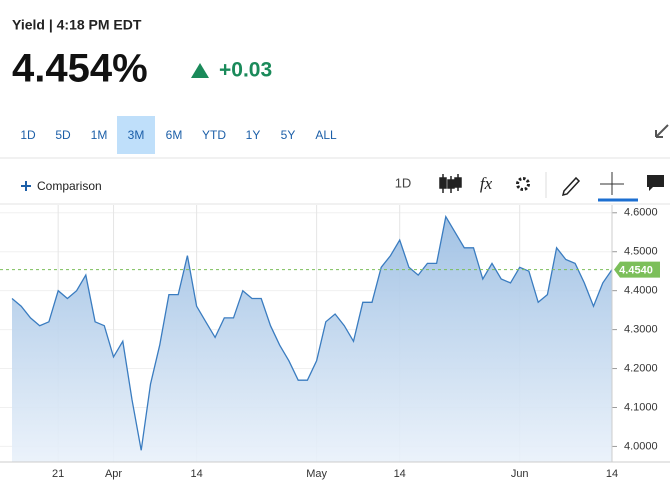 This screenshot has height=484, width=670. I want to click on range-label: 1Y, so click(253, 135).